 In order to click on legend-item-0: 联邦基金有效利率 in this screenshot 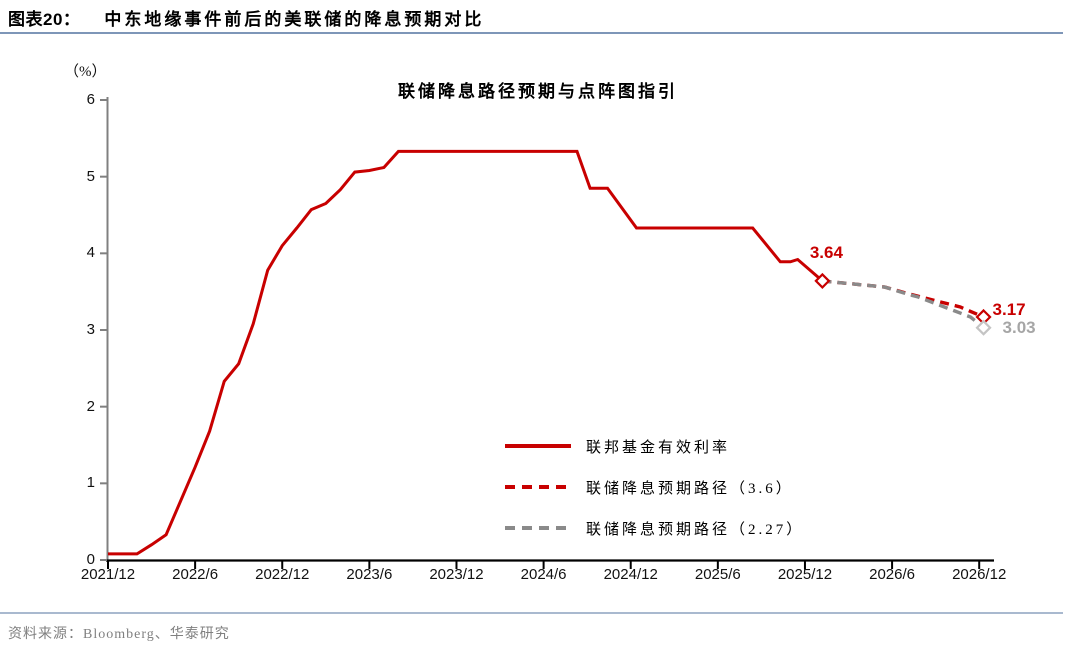, I will do `click(654, 446)`.